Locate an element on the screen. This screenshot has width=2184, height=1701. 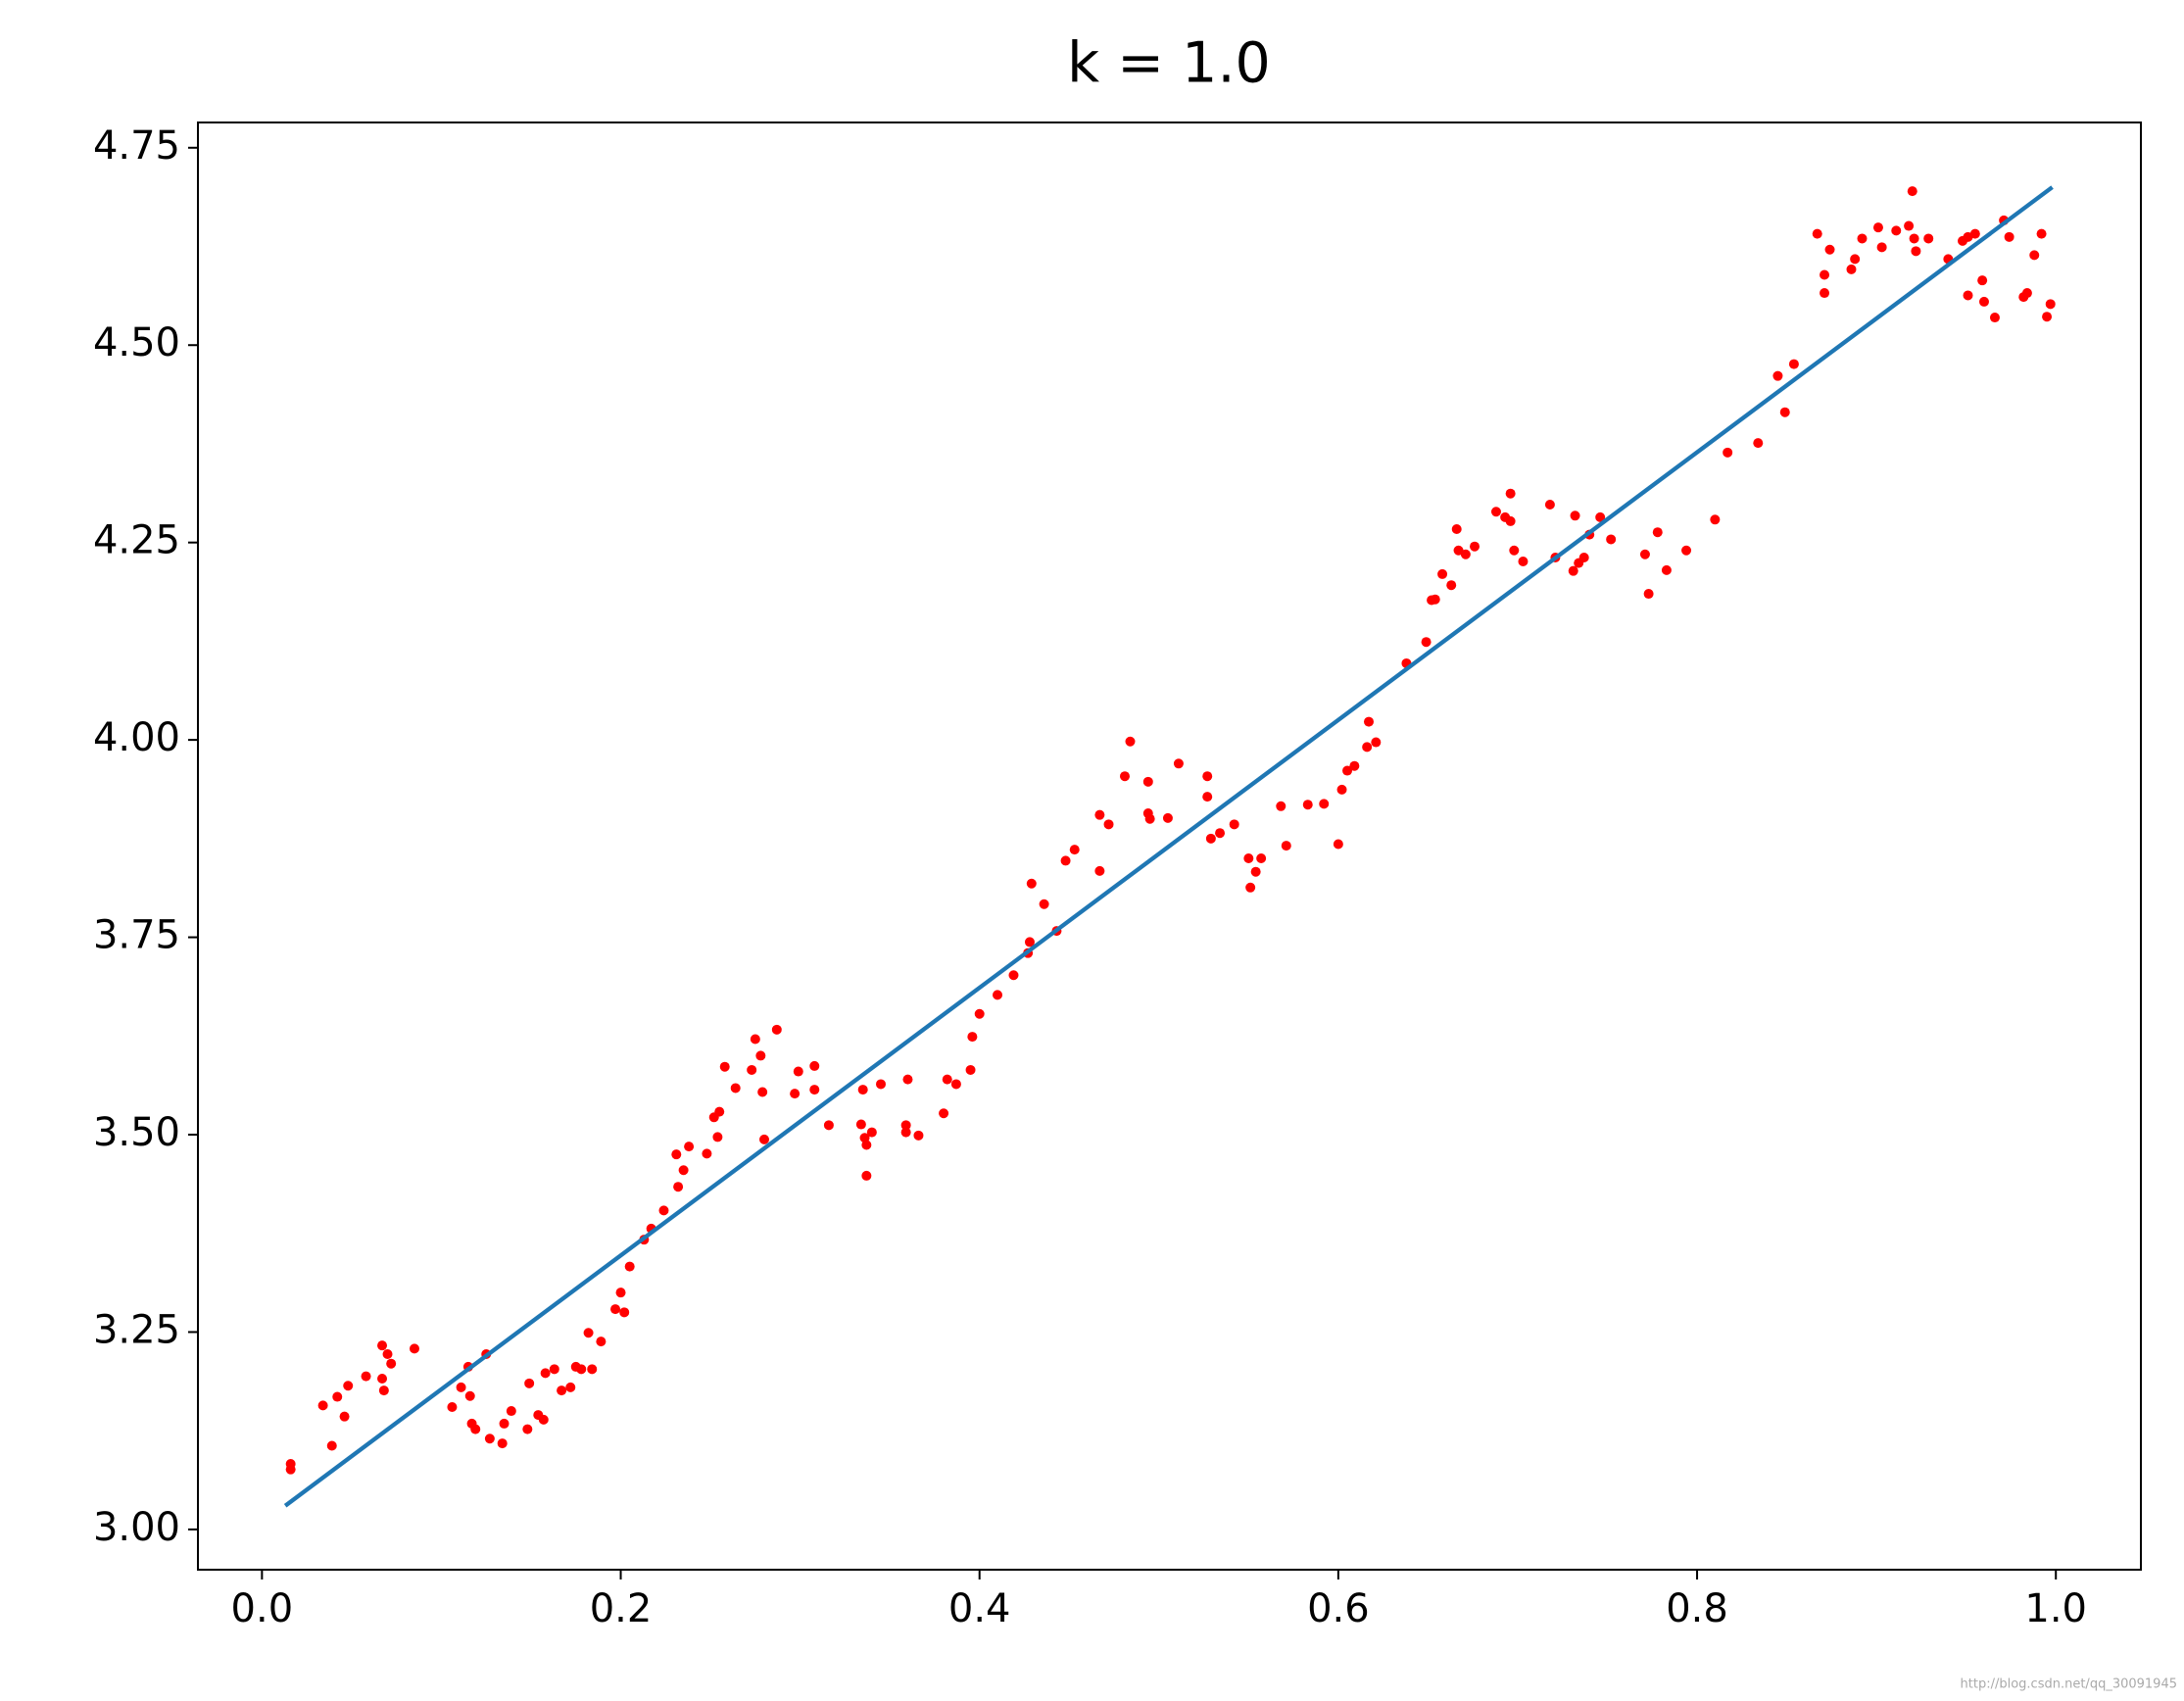
x-tick-label: 0.2 is located at coordinates (621, 1608).